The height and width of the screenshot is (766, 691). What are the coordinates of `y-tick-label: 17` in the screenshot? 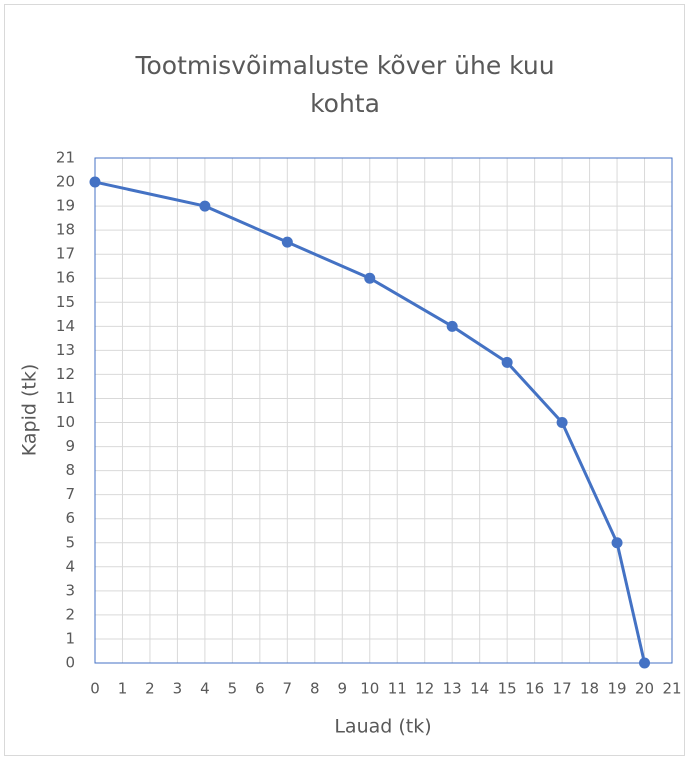 It's located at (65, 254).